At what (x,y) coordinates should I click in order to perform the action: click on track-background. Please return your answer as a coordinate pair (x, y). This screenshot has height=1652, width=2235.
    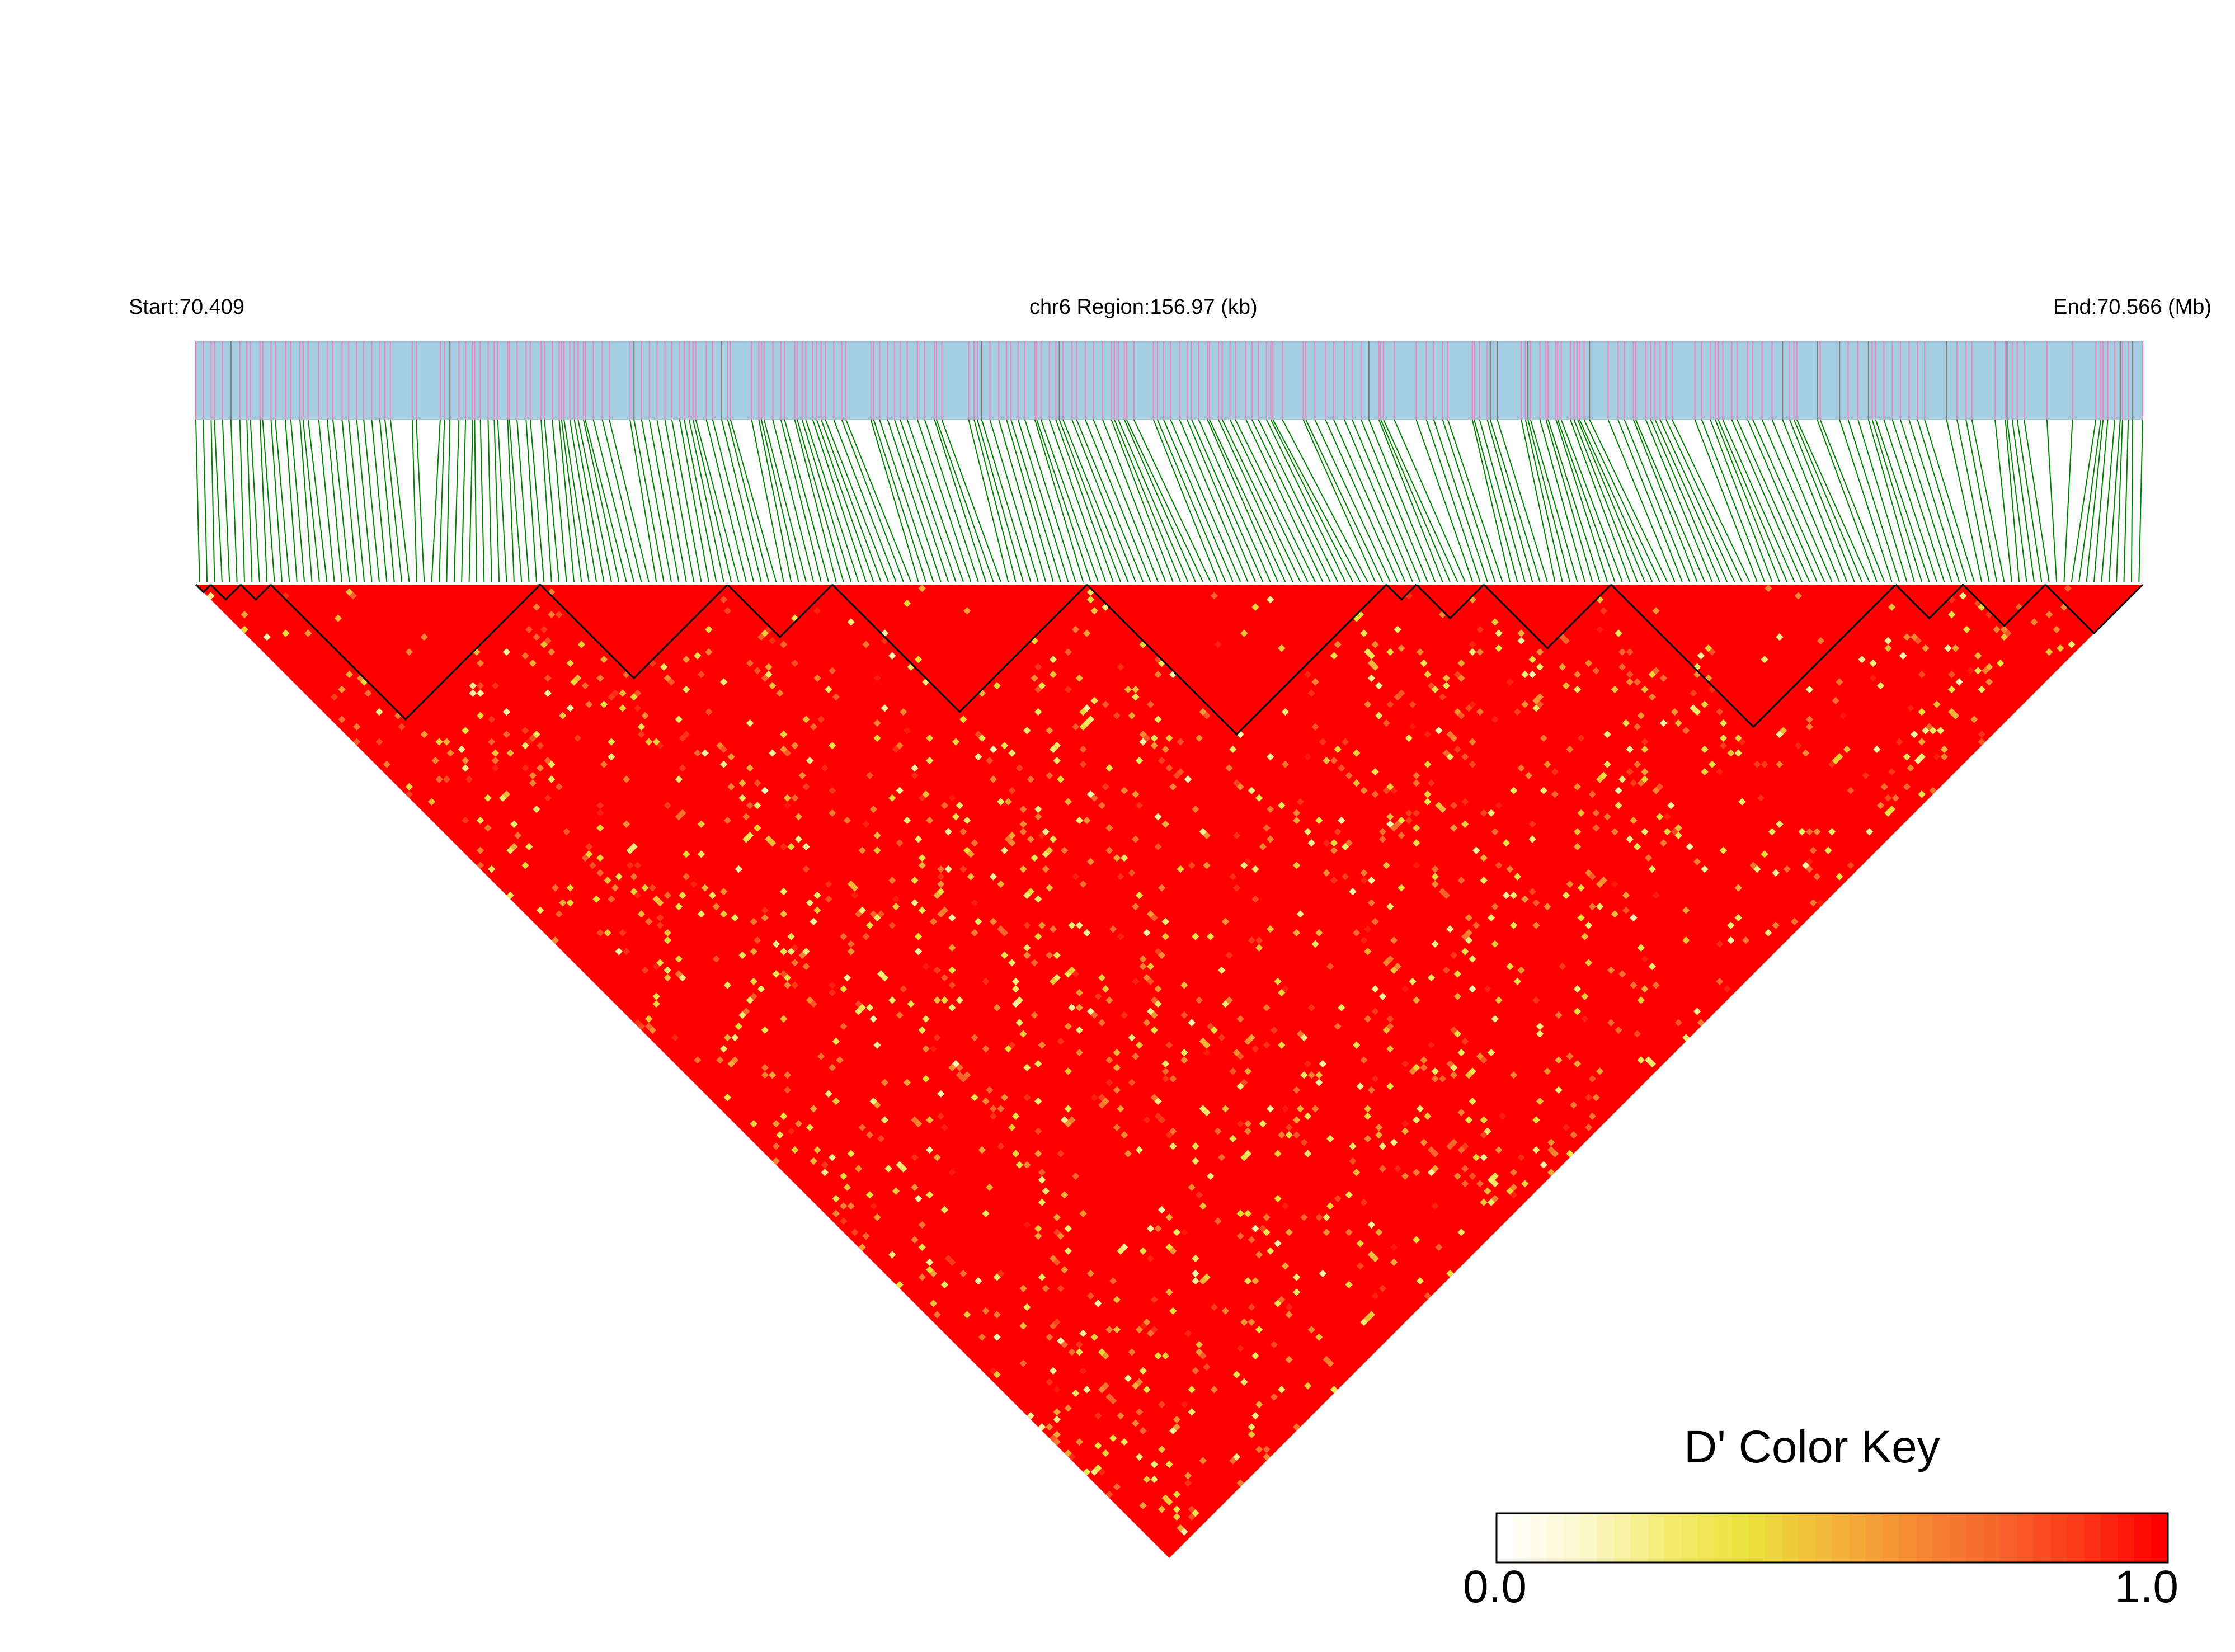
    Looking at the image, I should click on (1169, 381).